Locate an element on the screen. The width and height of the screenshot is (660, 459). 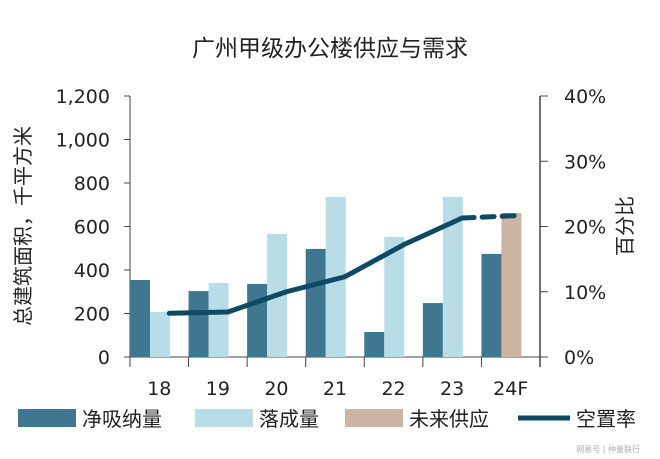
y-tick-label: 200 is located at coordinates (92, 315).